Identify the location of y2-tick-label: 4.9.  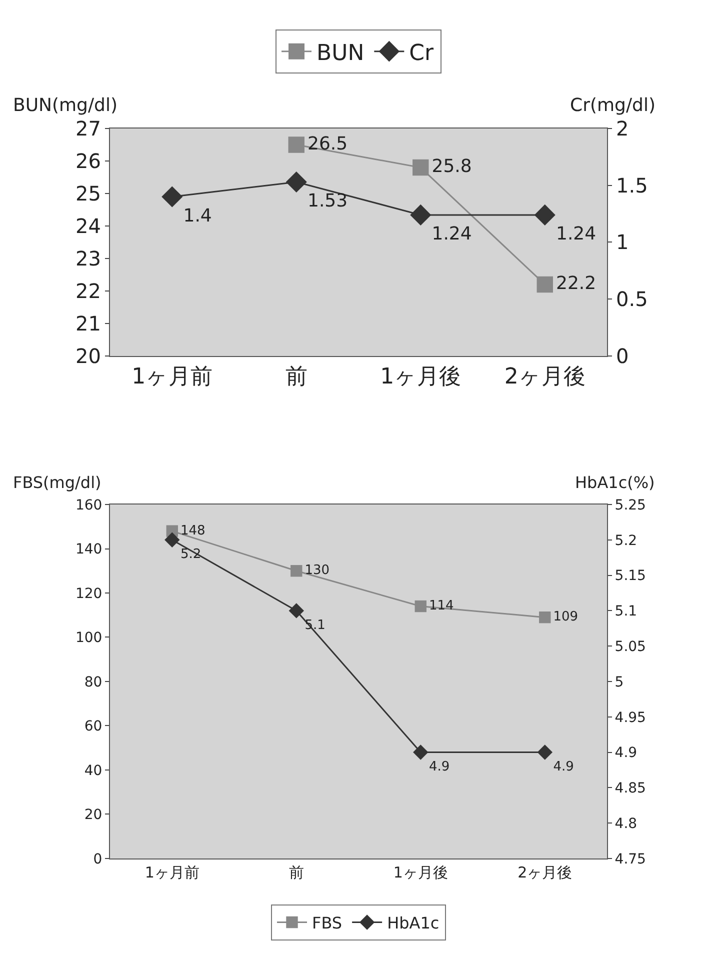
(626, 753).